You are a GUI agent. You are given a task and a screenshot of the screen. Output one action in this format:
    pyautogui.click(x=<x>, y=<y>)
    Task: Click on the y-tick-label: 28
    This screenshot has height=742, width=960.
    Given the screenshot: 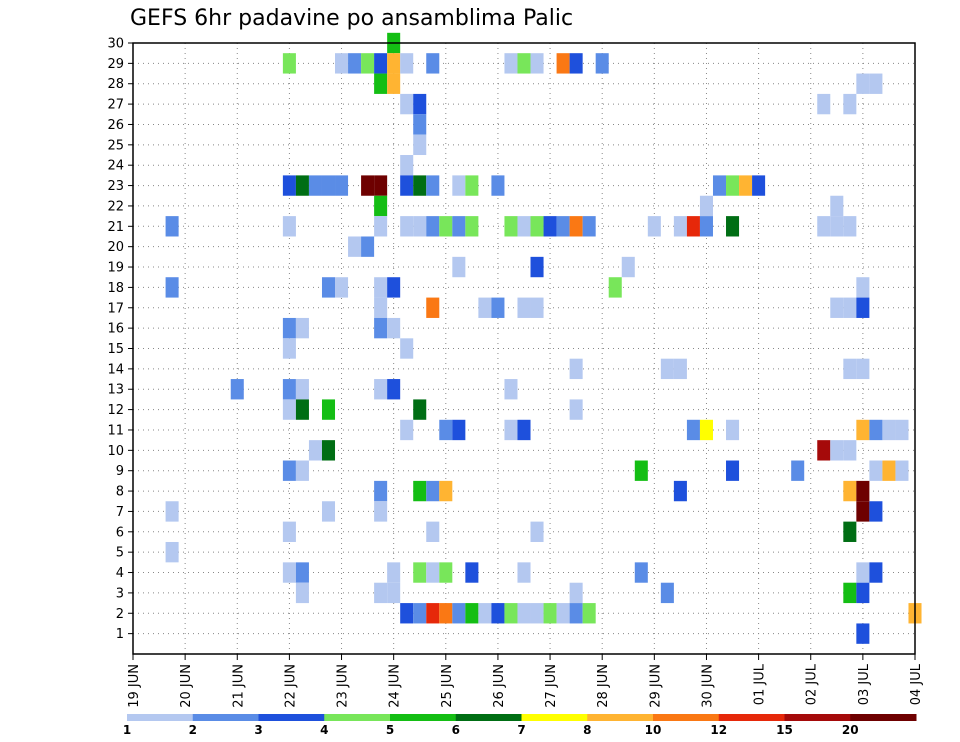 What is the action you would take?
    pyautogui.click(x=115, y=84)
    